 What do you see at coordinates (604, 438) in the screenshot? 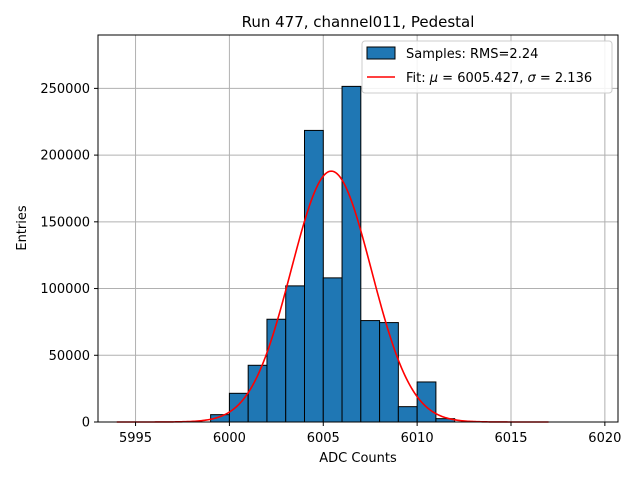
I see `x-tick-label: 6020` at bounding box center [604, 438].